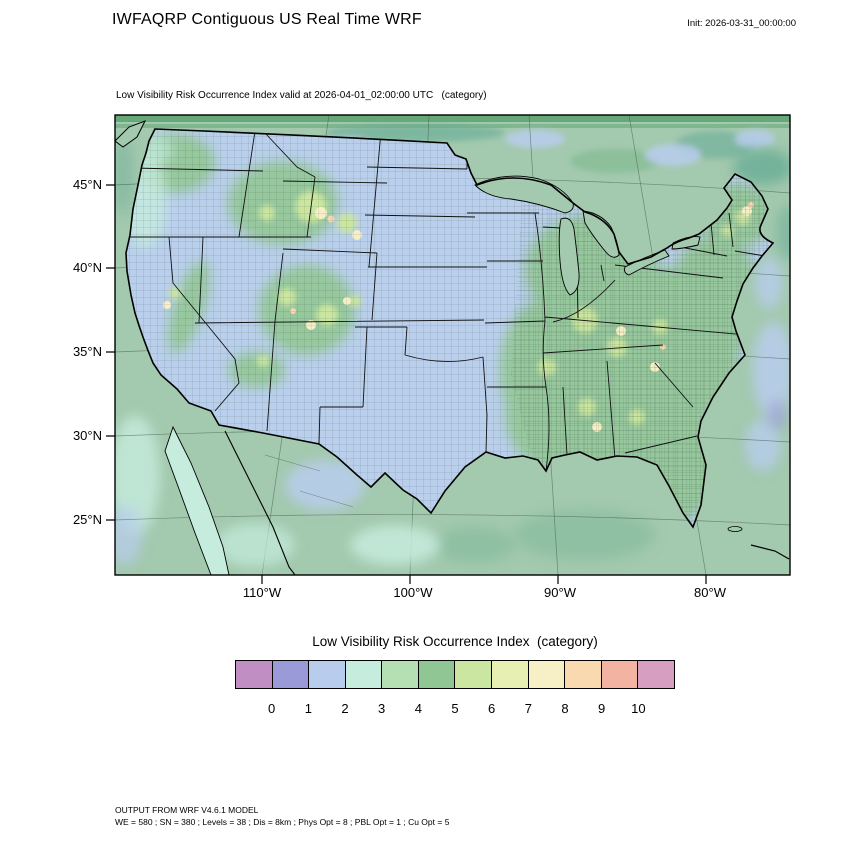 The image size is (850, 850). What do you see at coordinates (418, 708) in the screenshot?
I see `colorbar-tick-label: 4` at bounding box center [418, 708].